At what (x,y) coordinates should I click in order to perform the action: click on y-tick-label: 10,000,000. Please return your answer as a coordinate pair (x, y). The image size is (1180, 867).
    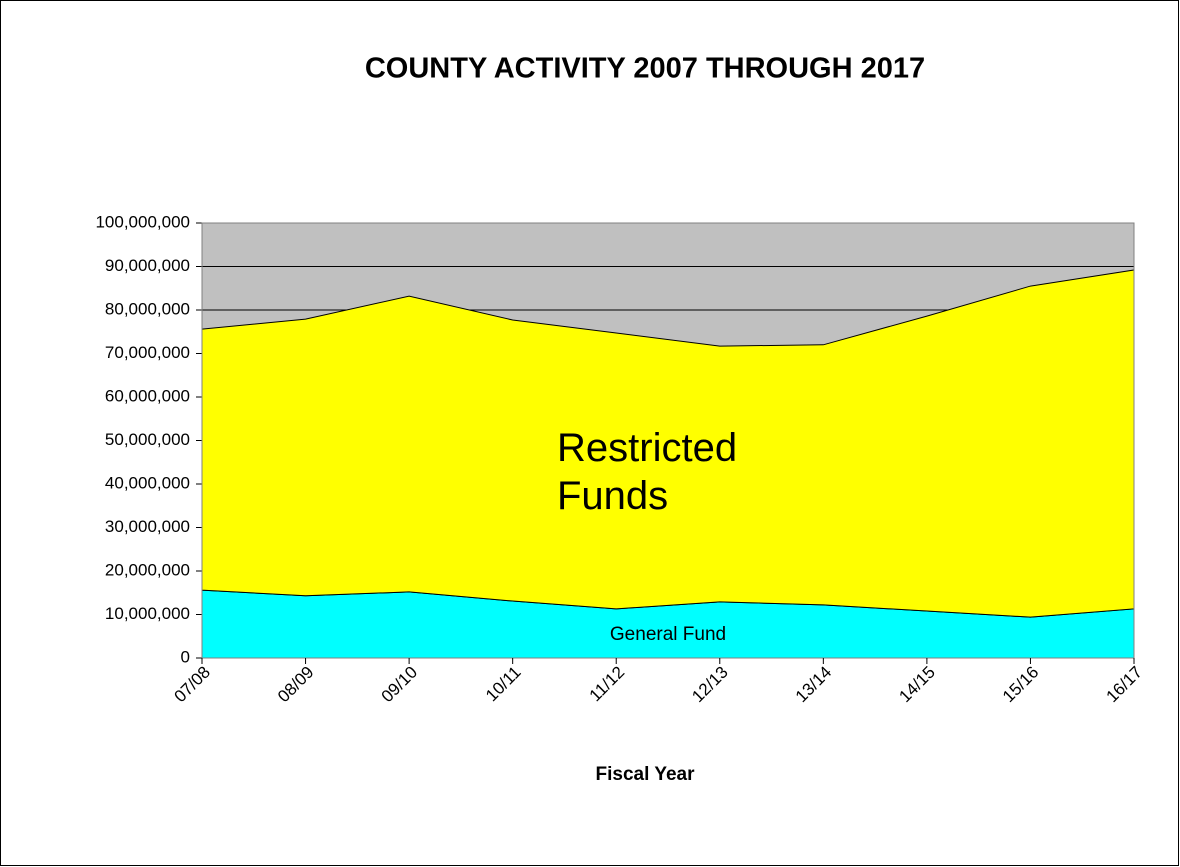
    Looking at the image, I should click on (147, 613).